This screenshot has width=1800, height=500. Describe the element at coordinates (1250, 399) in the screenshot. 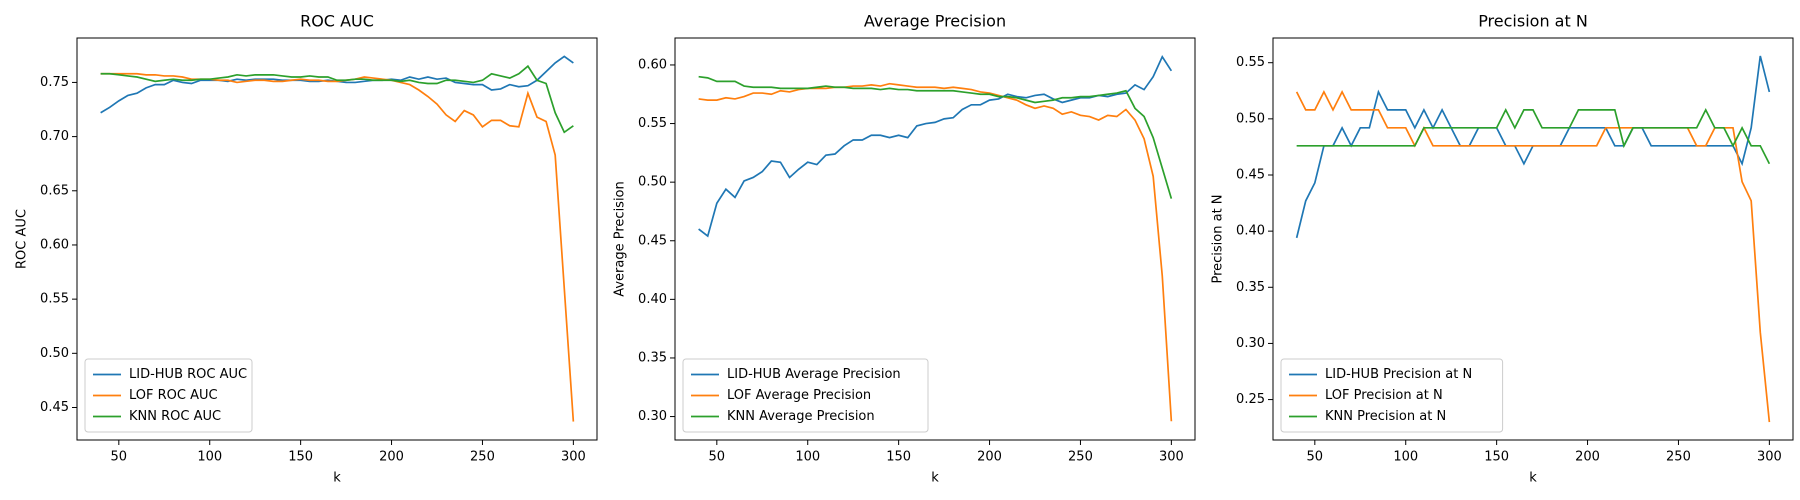

I see `y-tick-label: 0.25` at that location.